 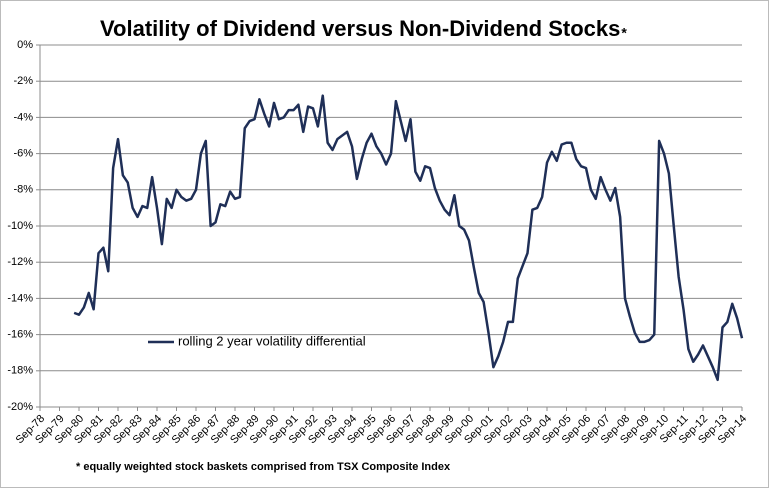 What do you see at coordinates (20, 262) in the screenshot?
I see `y-tick-label: -12%` at bounding box center [20, 262].